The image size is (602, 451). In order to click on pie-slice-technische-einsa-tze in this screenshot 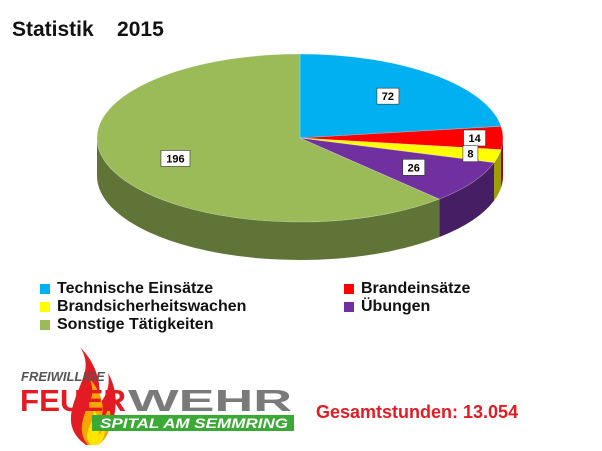, I will do `click(400, 96)`.